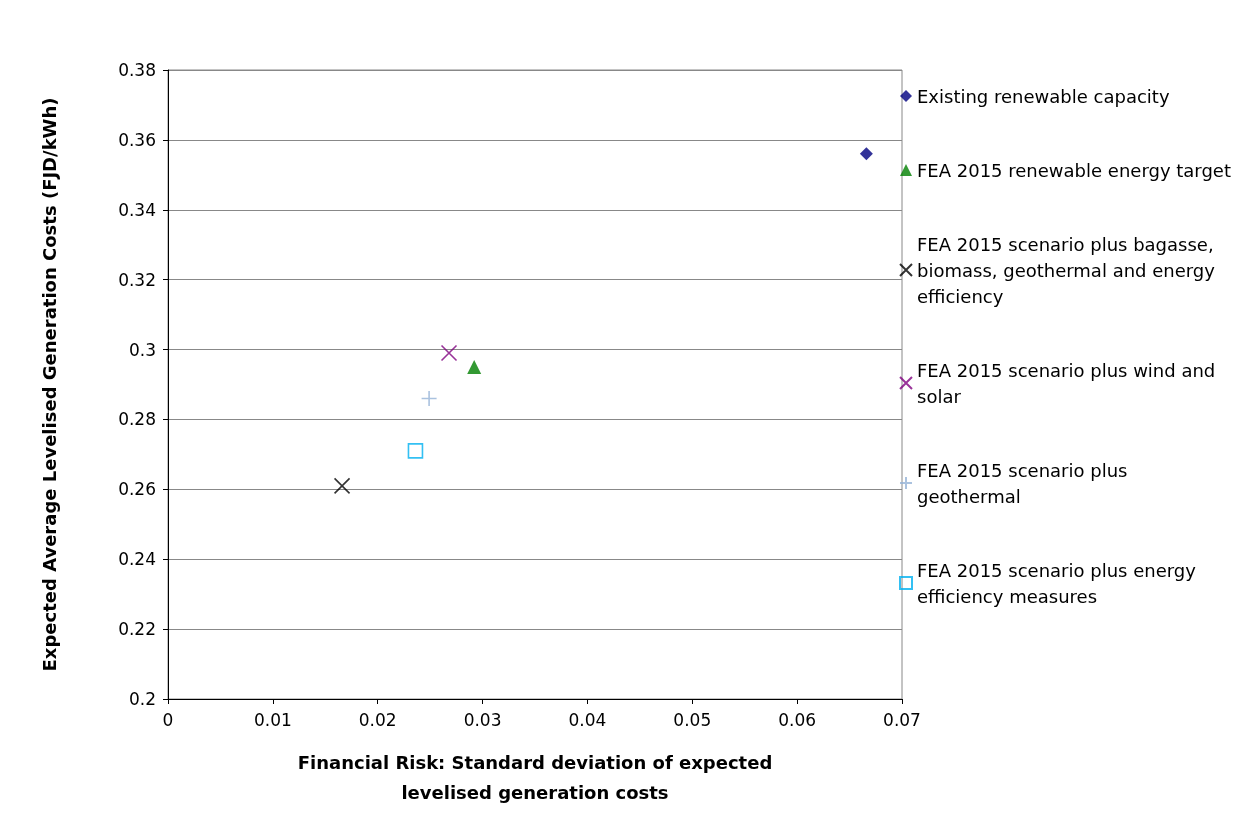  What do you see at coordinates (272, 719) in the screenshot?
I see `x-tick-label: 0.01` at bounding box center [272, 719].